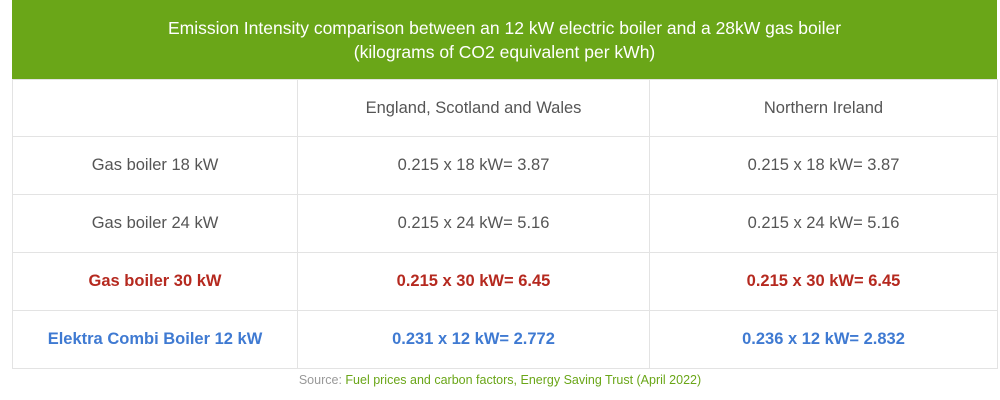  I want to click on row-label: Gas boiler 30 kW, so click(155, 281).